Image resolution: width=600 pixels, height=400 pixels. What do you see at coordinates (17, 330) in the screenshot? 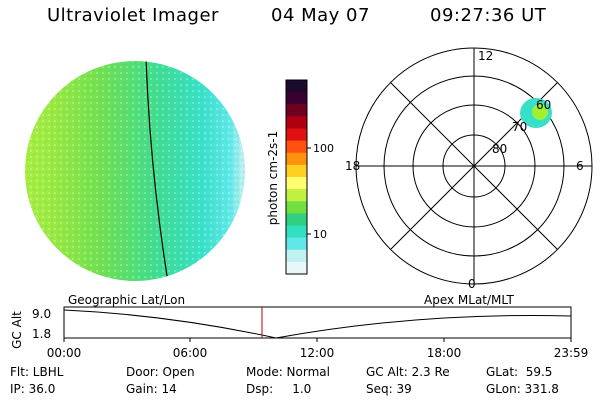
I see `timeline-y-axis-label: GC Alt` at bounding box center [17, 330].